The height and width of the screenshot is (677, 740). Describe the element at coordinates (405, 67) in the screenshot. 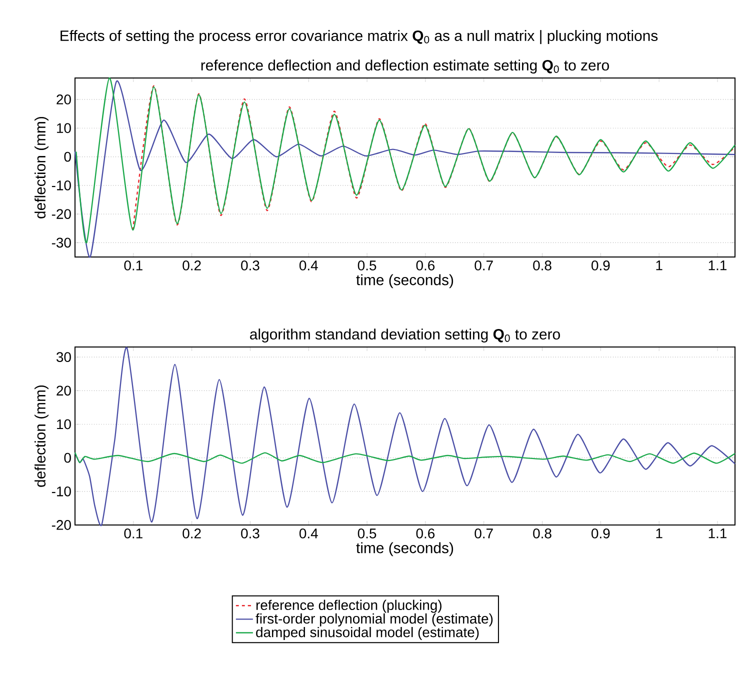

I see `chart-subtitle: reference deflection and deflection estimate setting Q$_{0}$ to zero` at that location.